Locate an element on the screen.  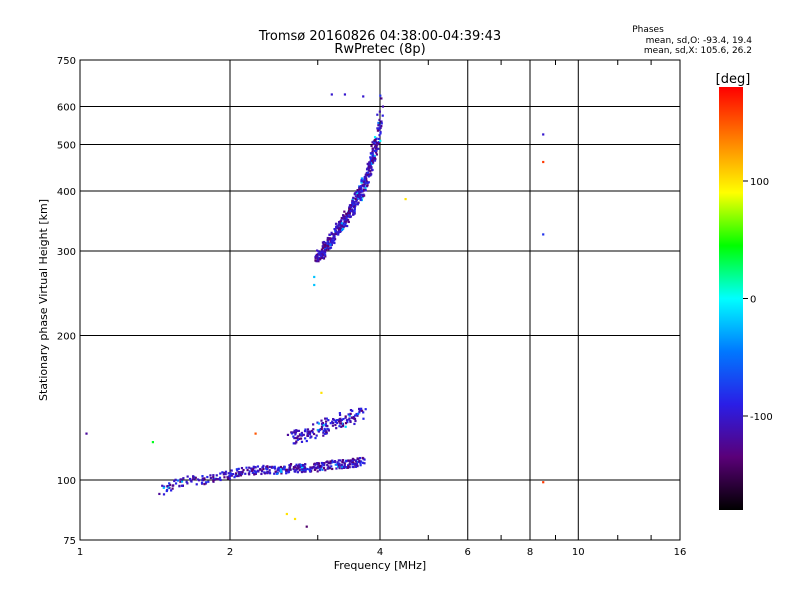
y-tick-label: 200 is located at coordinates (66, 337).